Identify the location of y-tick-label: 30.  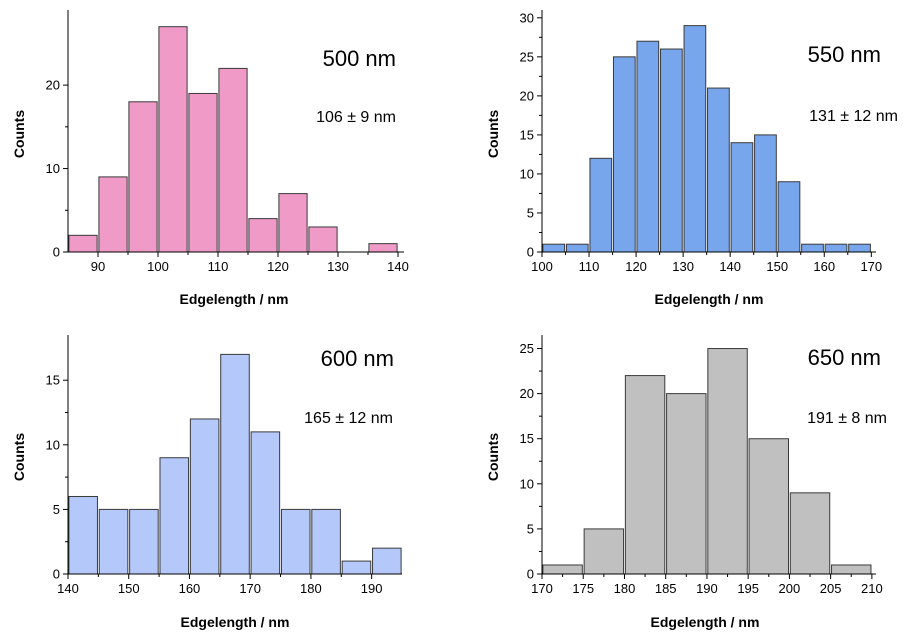
(527, 17).